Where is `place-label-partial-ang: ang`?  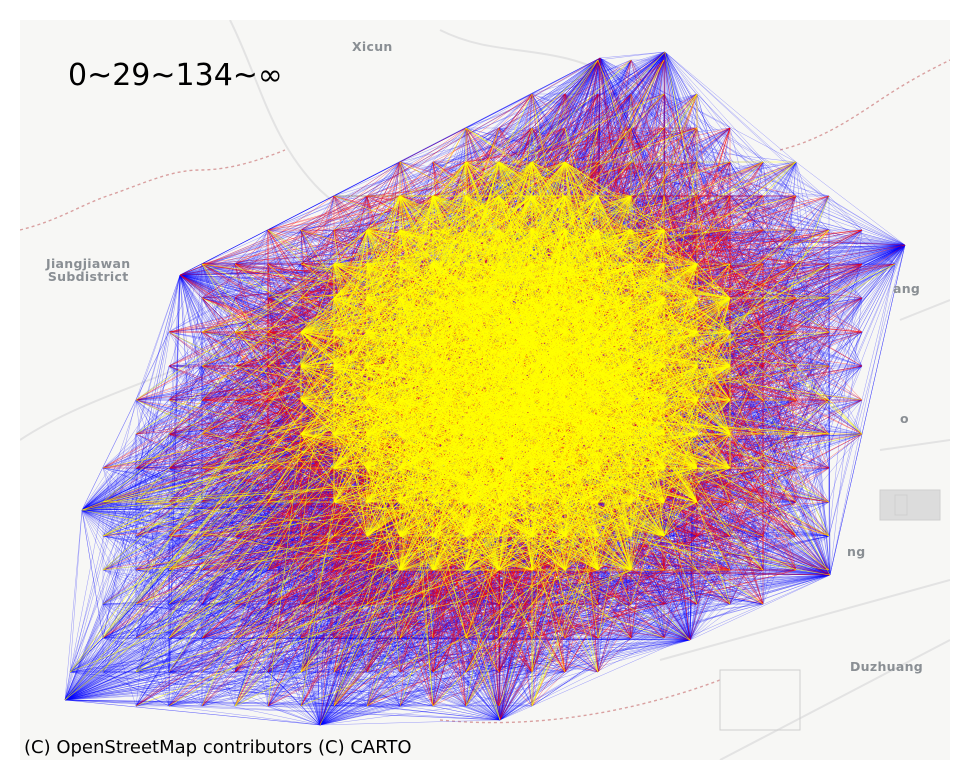
place-label-partial-ang: ang is located at coordinates (907, 288).